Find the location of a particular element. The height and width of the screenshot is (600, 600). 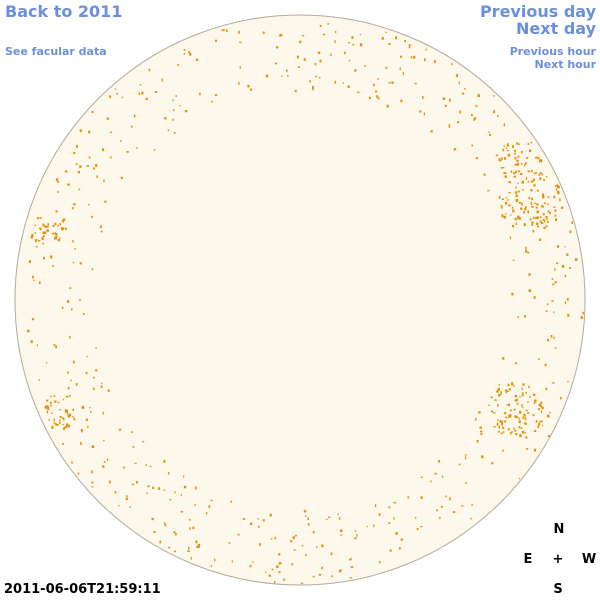

next-hour-link: Next hour is located at coordinates (565, 64).